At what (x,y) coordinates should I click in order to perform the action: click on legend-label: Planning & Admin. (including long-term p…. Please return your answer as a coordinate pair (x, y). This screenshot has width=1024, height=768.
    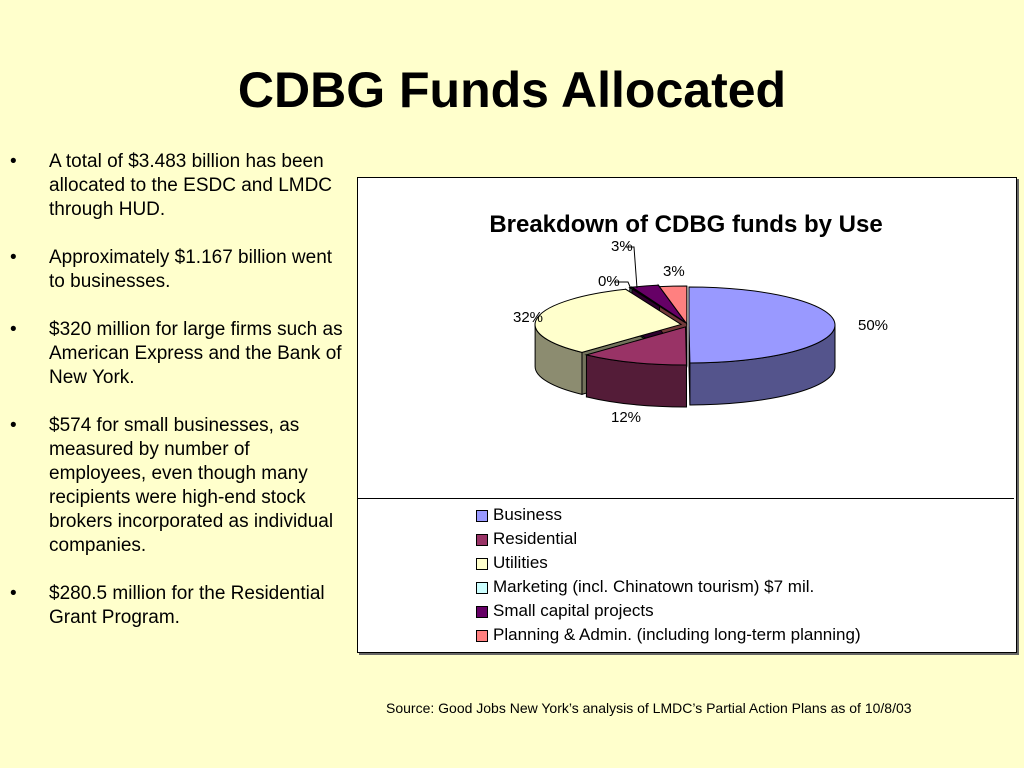
    Looking at the image, I should click on (677, 634).